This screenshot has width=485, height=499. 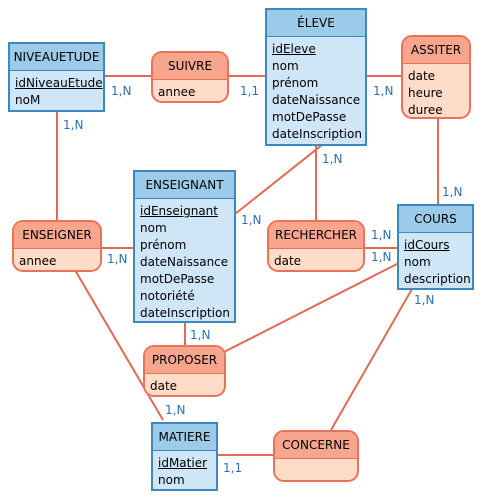 I want to click on attr-idniveauetude: idNiveauEtude, so click(x=59, y=83).